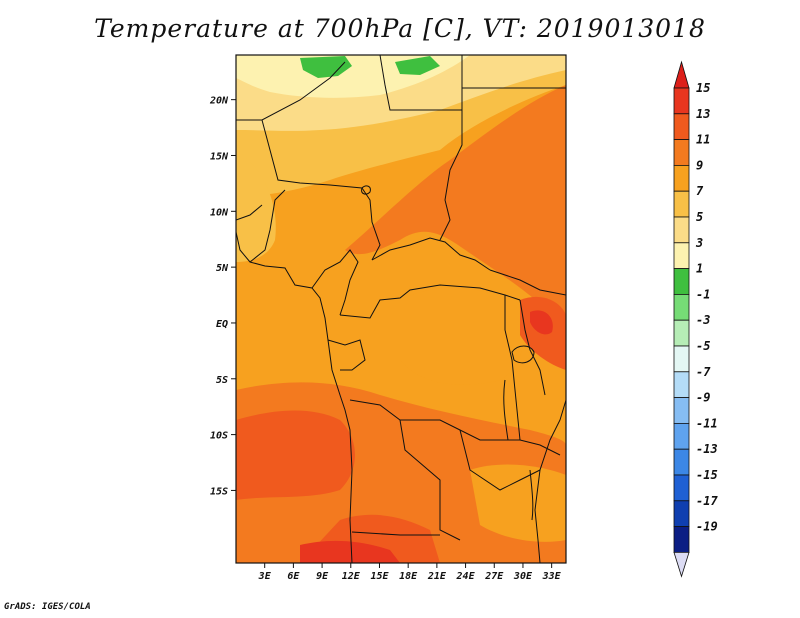  What do you see at coordinates (527, 282) in the screenshot?
I see `border-sudan-south` at bounding box center [527, 282].